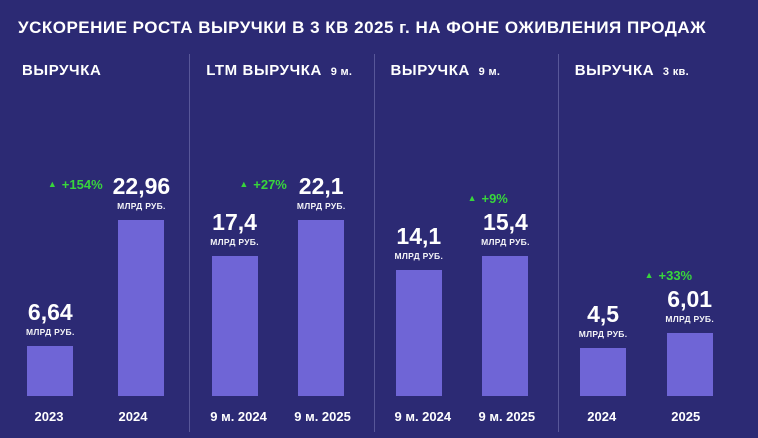  I want to click on value-block: 6,64 МЛРД РУБ., so click(50, 318).